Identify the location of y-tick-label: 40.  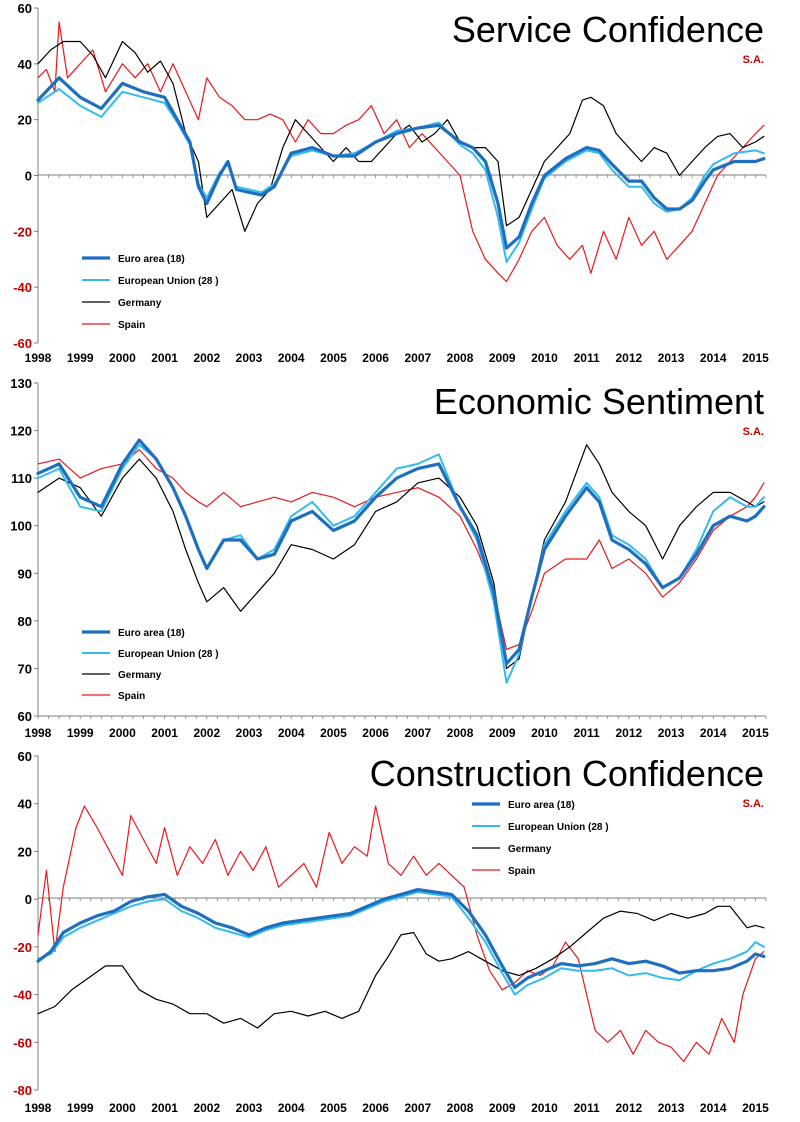
(25, 64).